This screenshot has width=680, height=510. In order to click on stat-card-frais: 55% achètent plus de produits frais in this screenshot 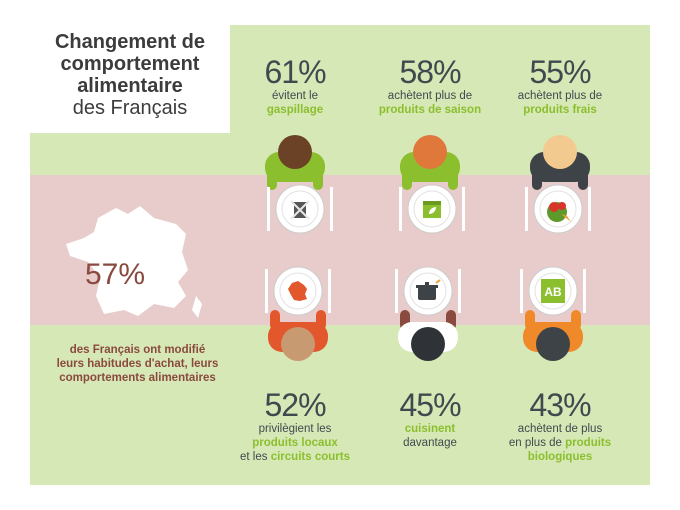, I will do `click(560, 86)`.